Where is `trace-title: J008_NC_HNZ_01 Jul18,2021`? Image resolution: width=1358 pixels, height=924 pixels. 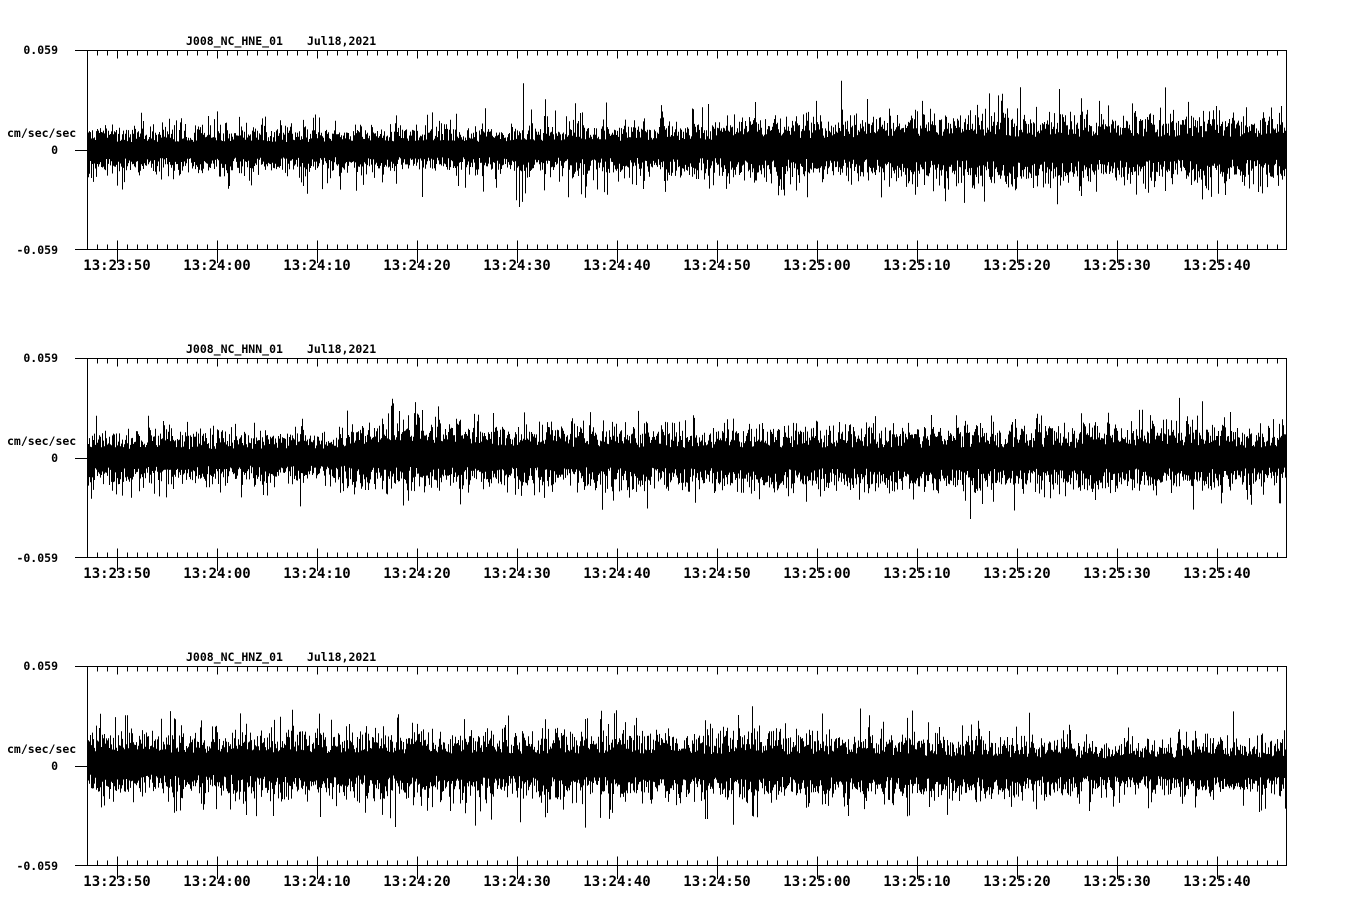
trace-title: J008_NC_HNZ_01 Jul18,2021 is located at coordinates (281, 657).